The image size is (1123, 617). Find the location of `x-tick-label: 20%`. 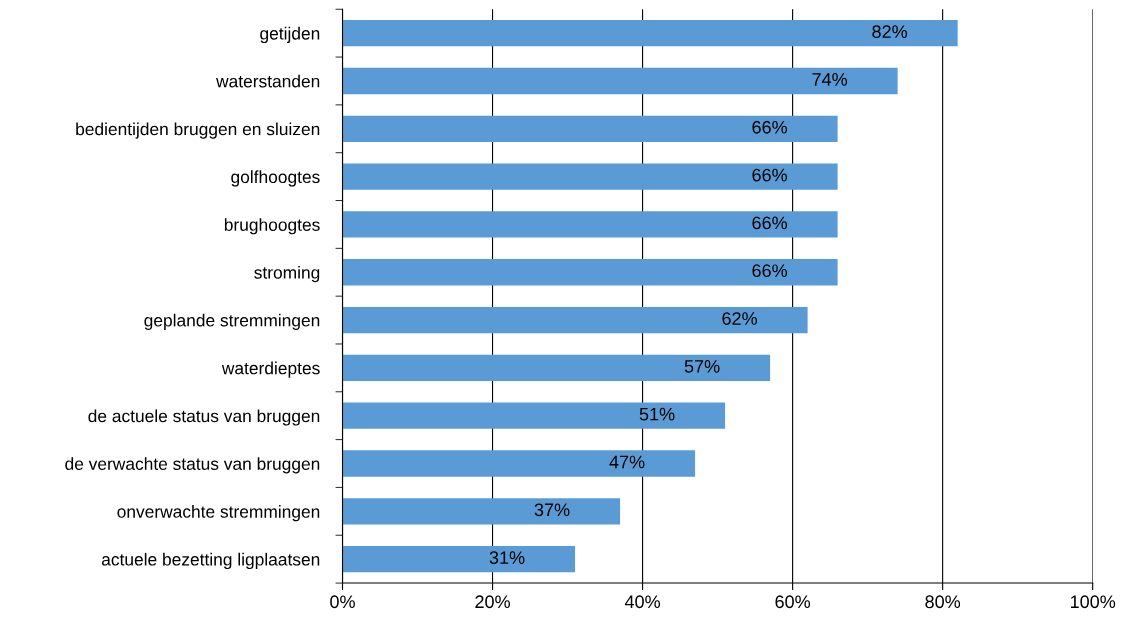

x-tick-label: 20% is located at coordinates (492, 602).